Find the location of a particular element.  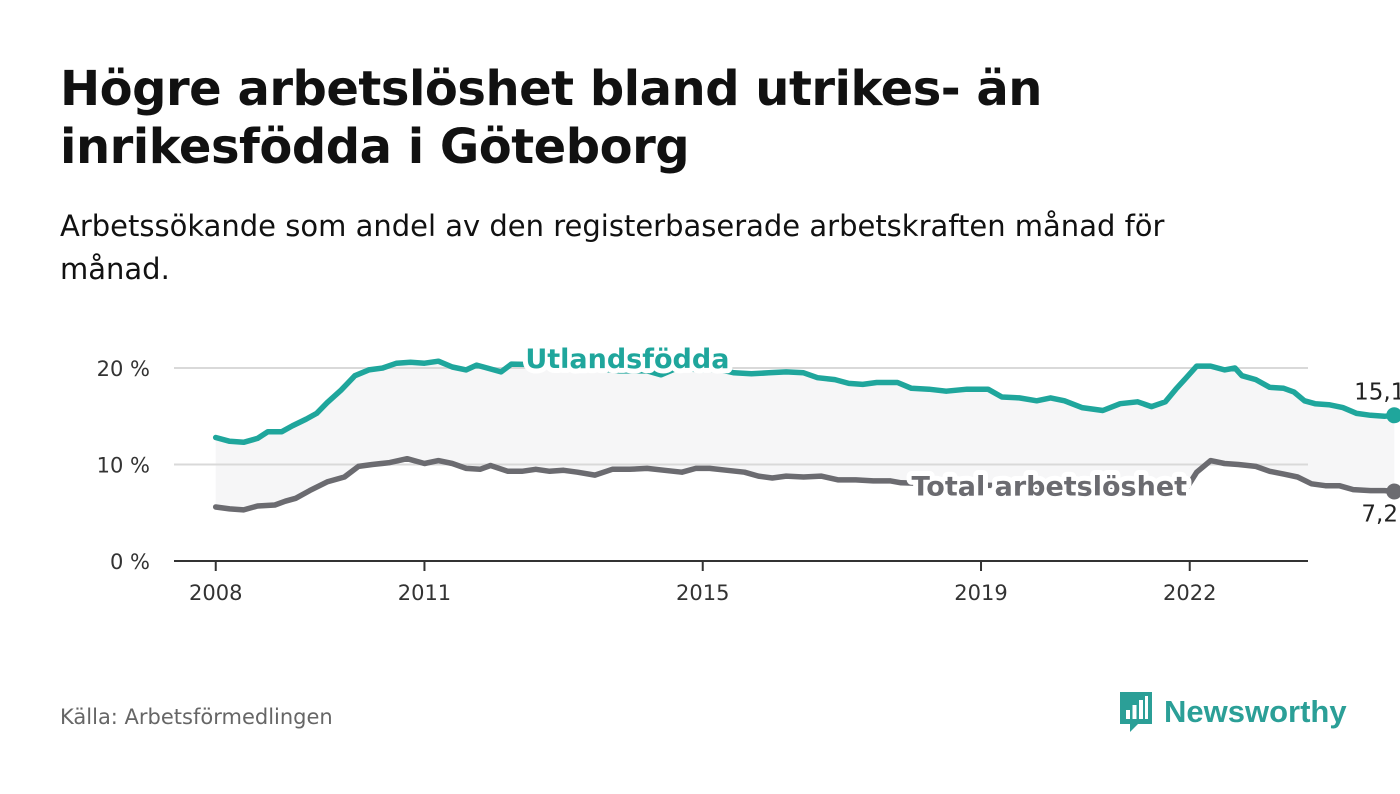

series-label-utlandsfodda: Utlandsfödda is located at coordinates (627, 359).